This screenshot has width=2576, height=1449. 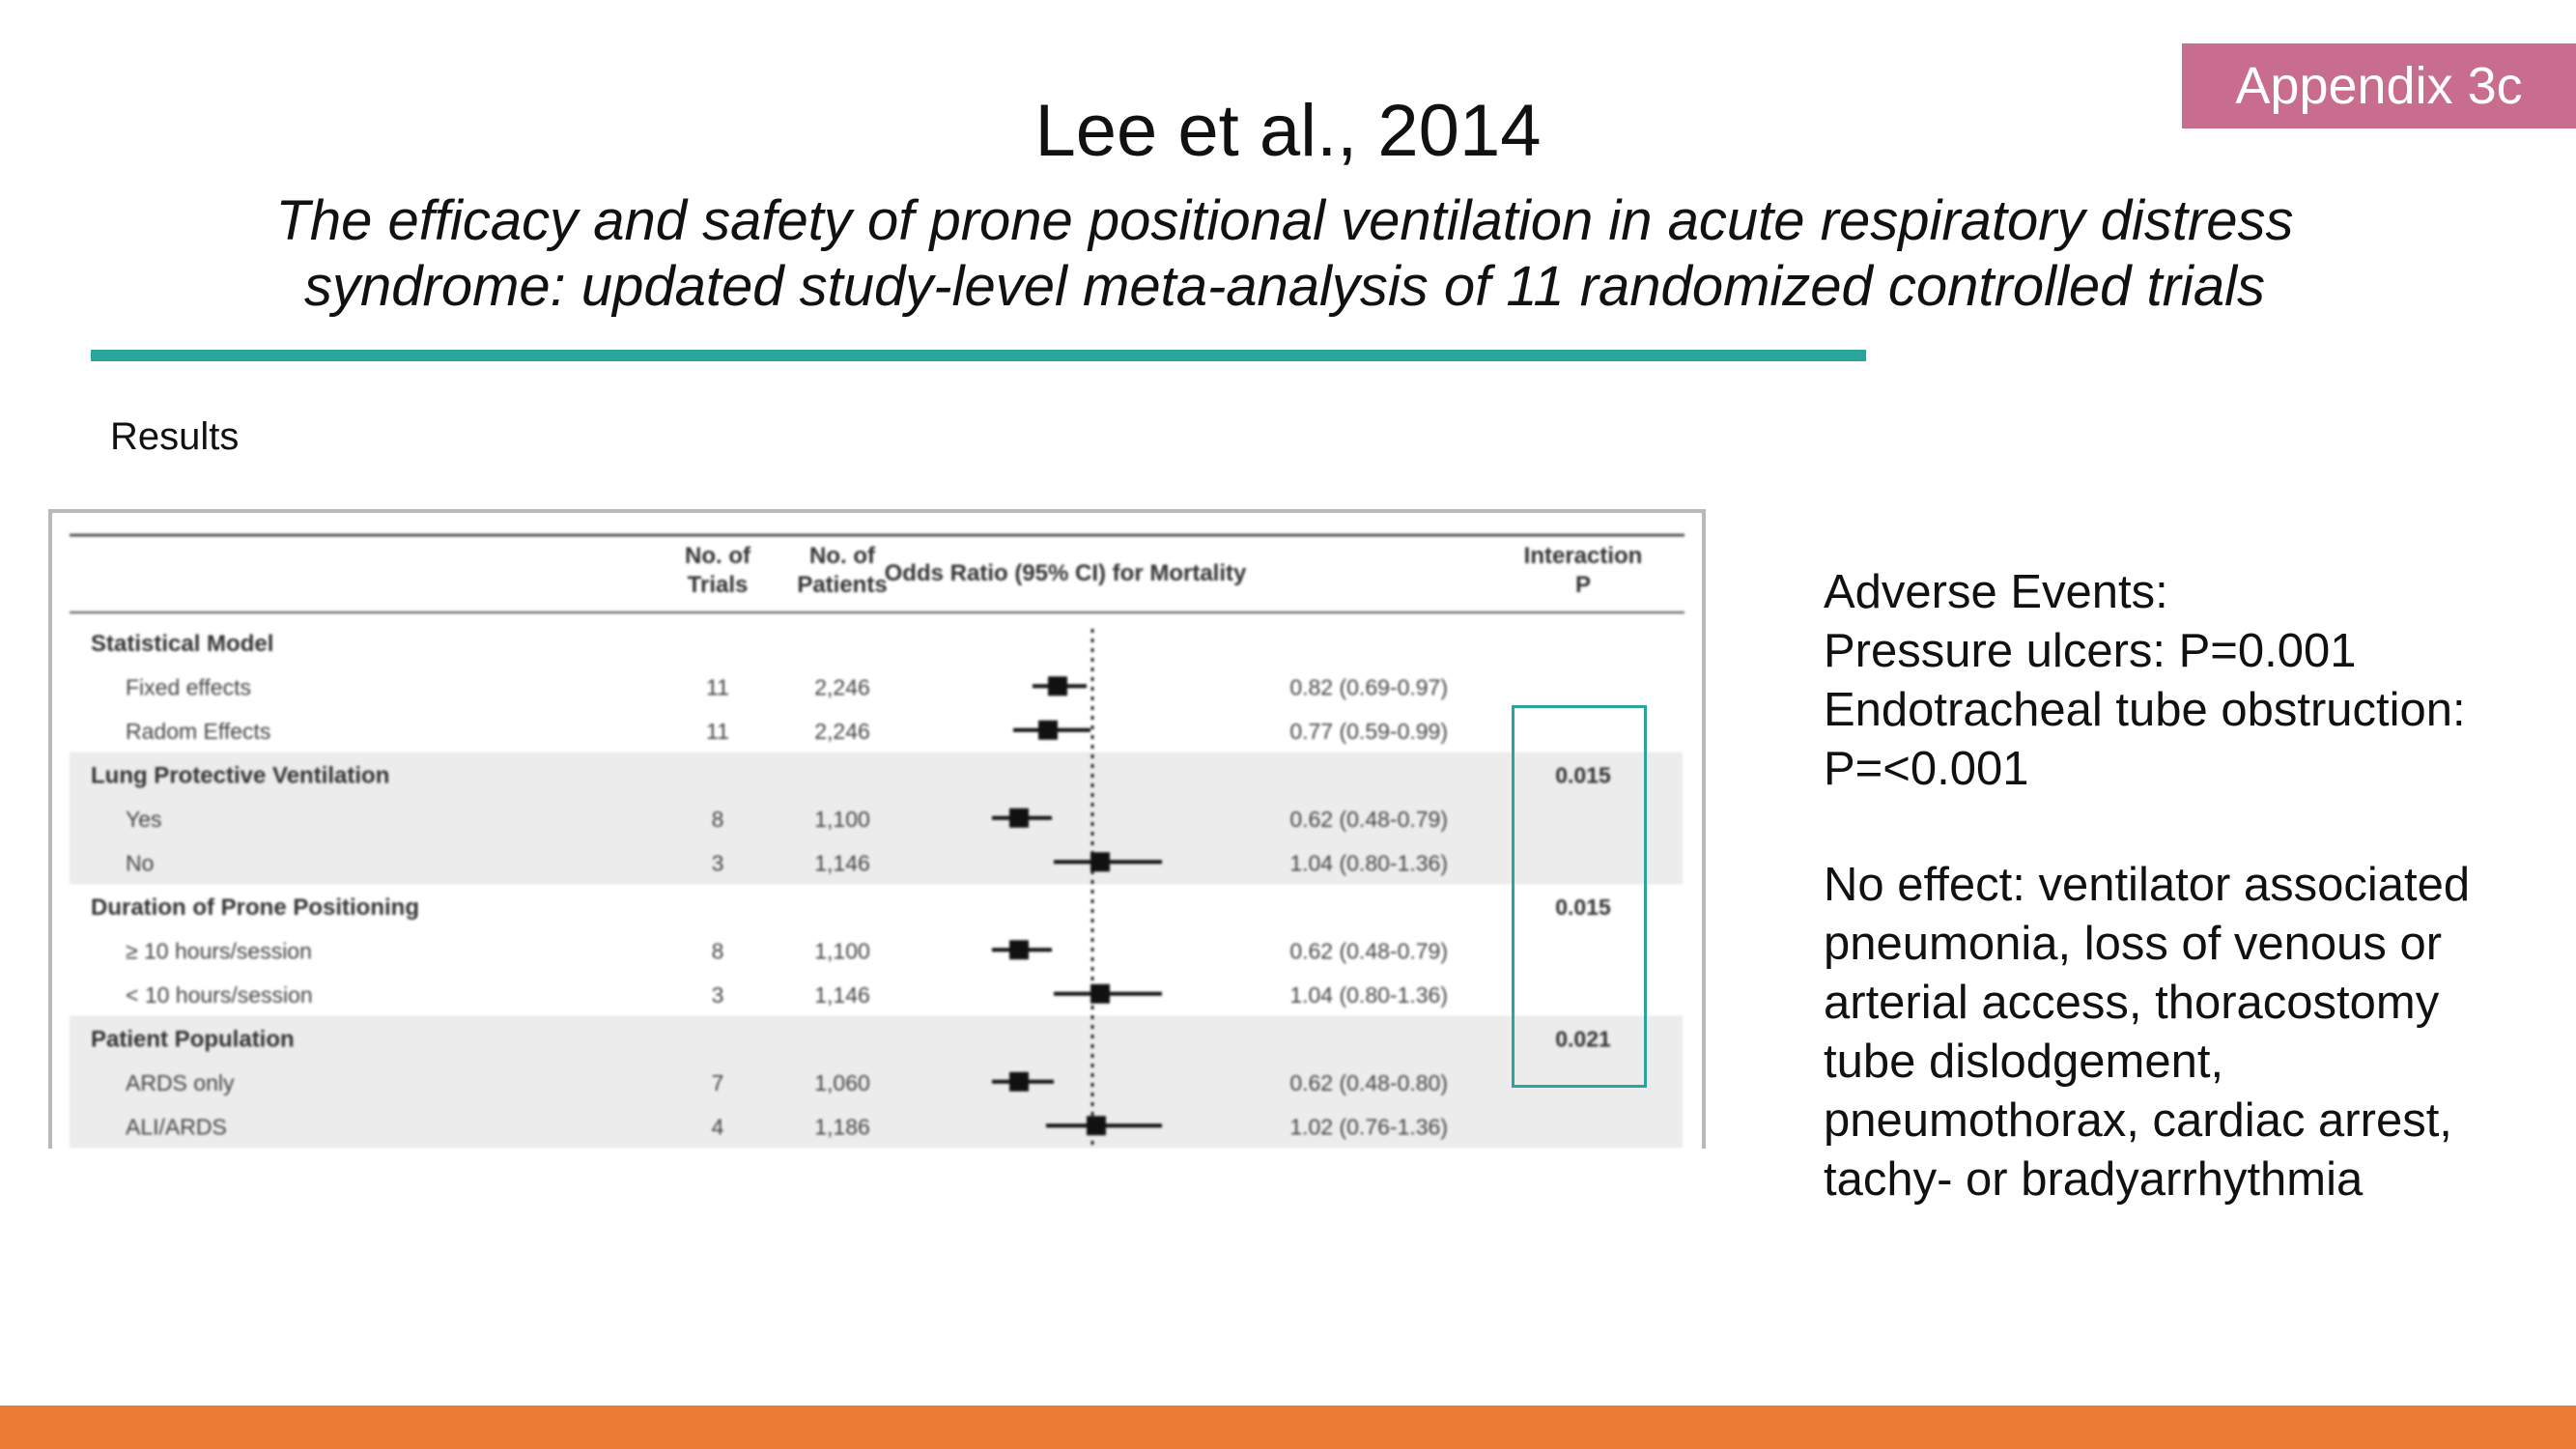 I want to click on header-patients: No. of, so click(x=842, y=556).